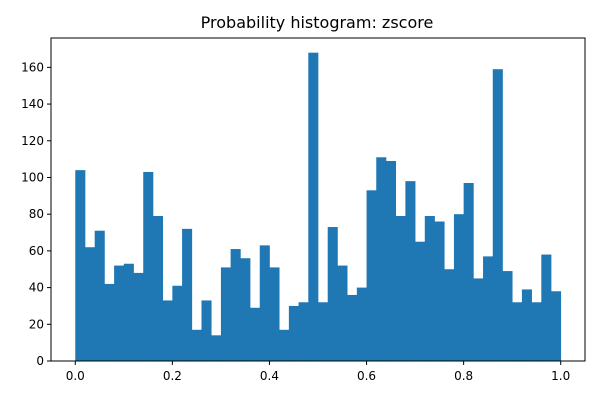  Describe the element at coordinates (317, 22) in the screenshot. I see `chart-title: Probability histogram: zscore` at that location.